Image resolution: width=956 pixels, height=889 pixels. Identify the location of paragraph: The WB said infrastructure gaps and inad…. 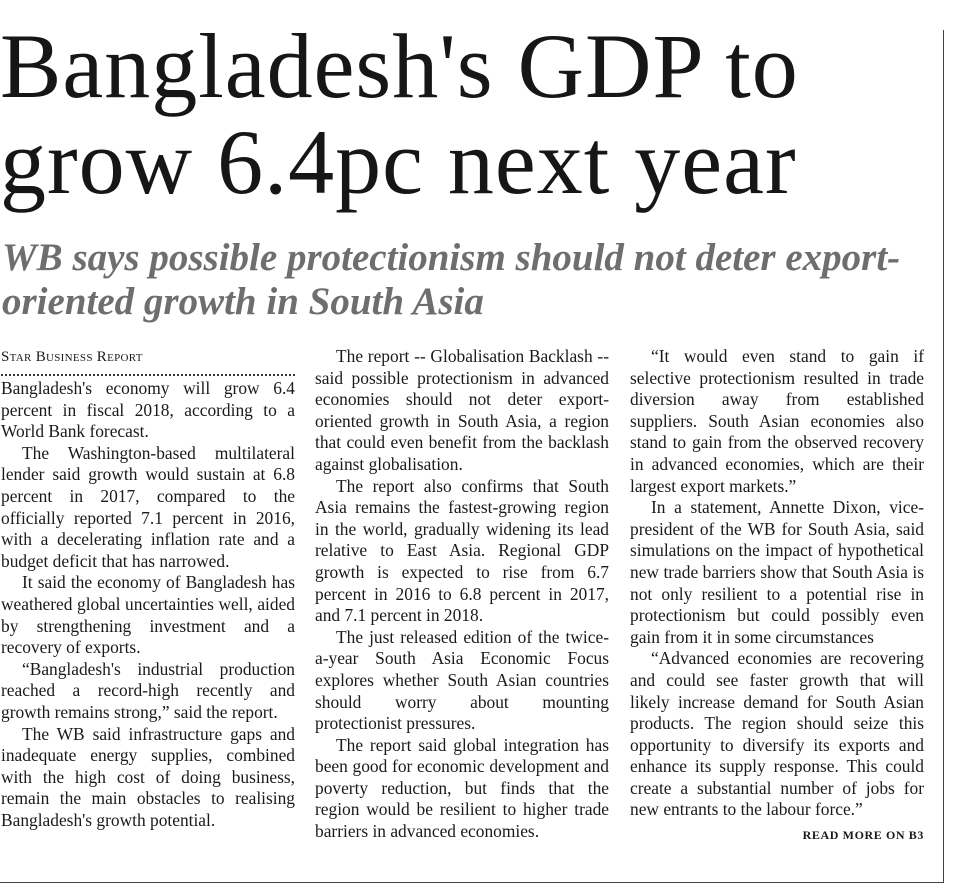
(148, 776).